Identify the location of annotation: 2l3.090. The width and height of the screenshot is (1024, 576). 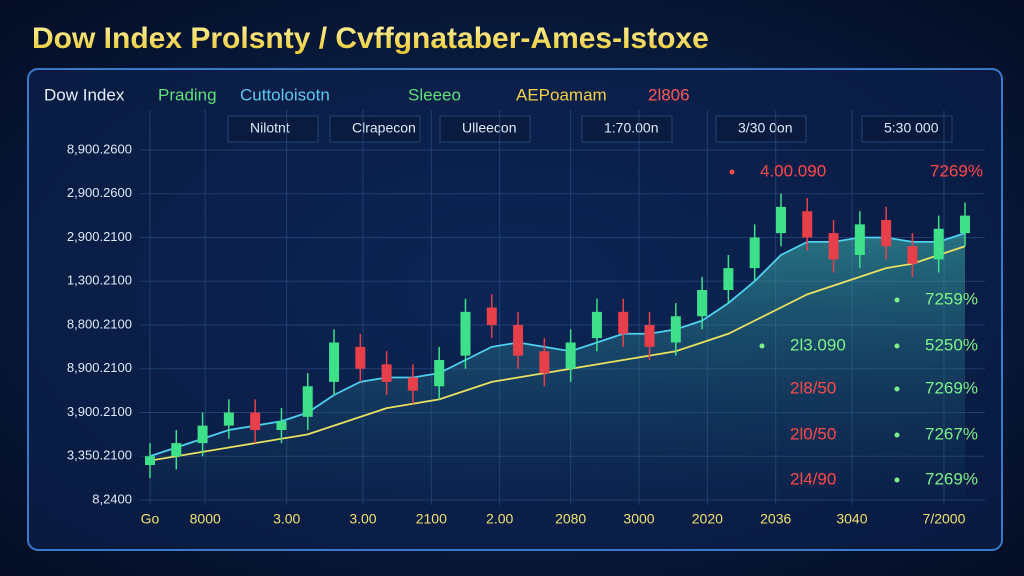
(818, 344).